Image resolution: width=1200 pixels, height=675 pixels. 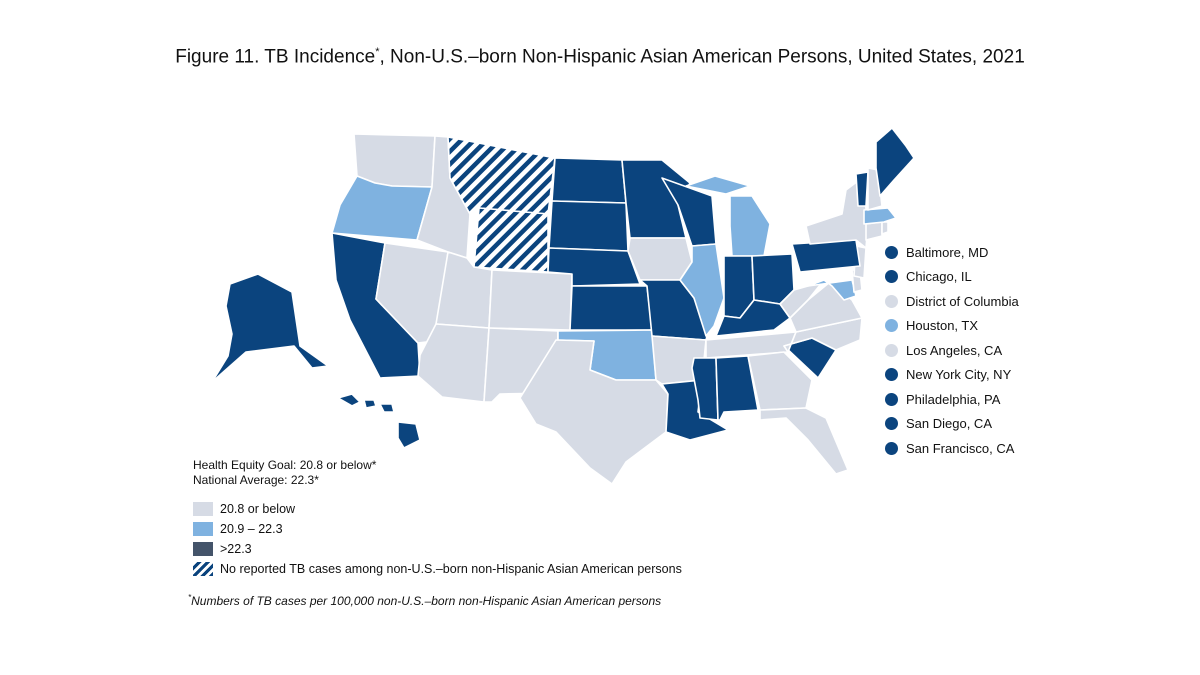 I want to click on city-label: Philadelphia, PA, so click(x=953, y=399).